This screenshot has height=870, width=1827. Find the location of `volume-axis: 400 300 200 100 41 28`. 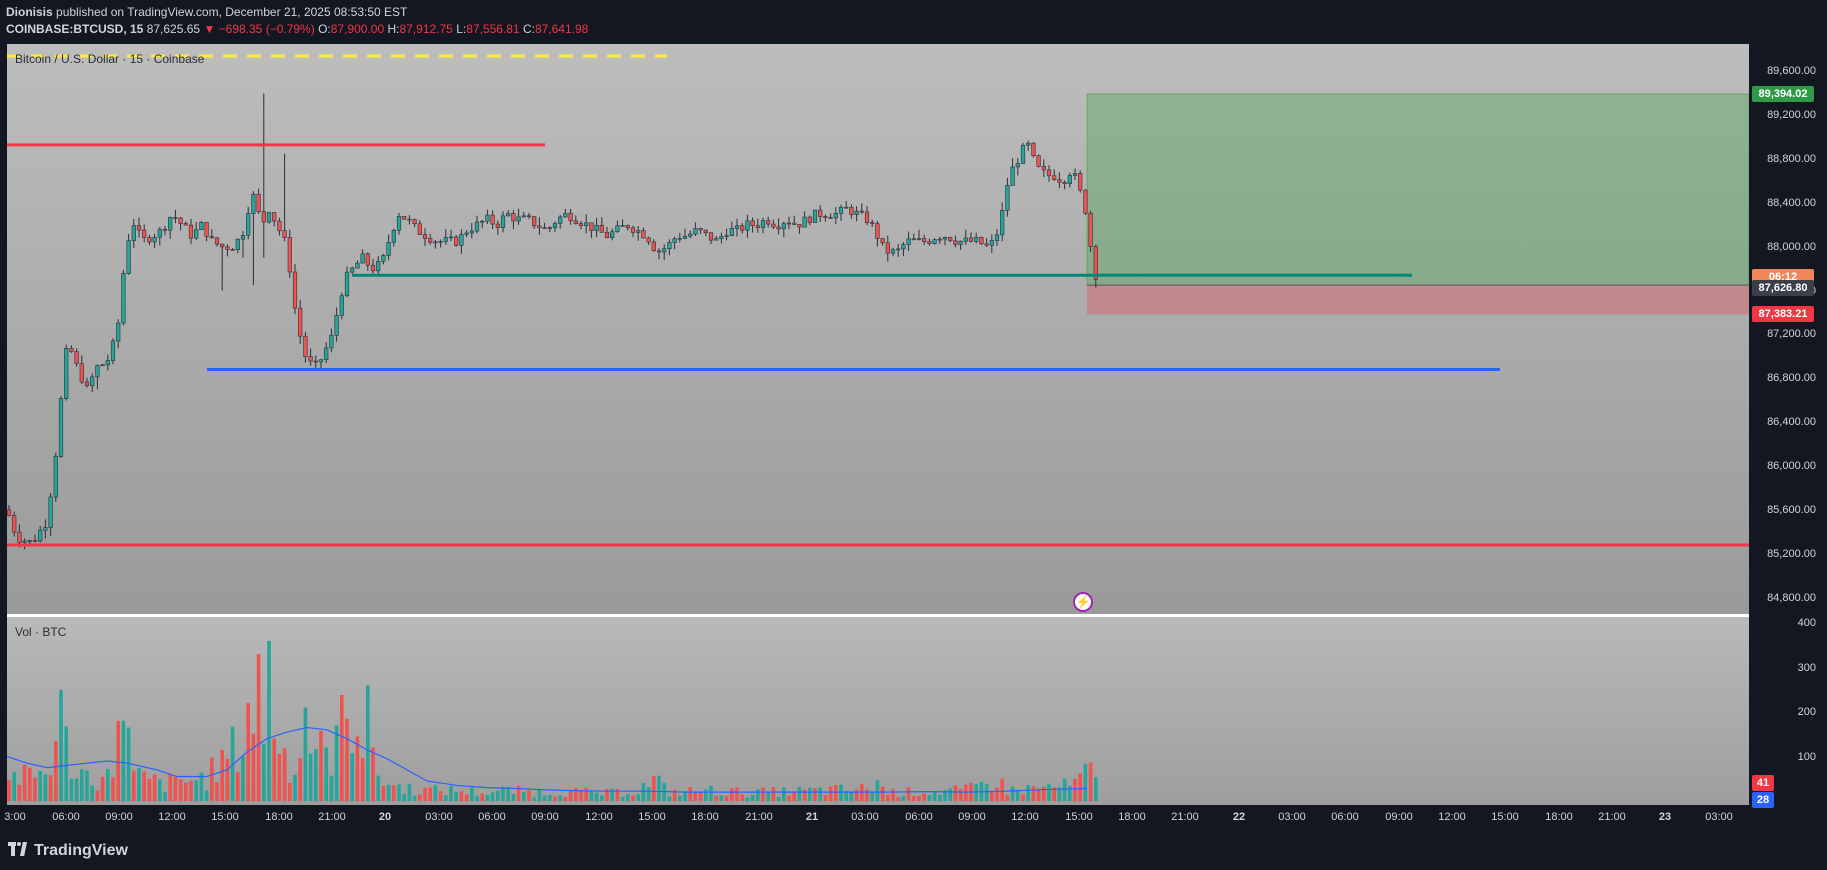

volume-axis: 400 300 200 100 41 28 is located at coordinates (1788, 712).